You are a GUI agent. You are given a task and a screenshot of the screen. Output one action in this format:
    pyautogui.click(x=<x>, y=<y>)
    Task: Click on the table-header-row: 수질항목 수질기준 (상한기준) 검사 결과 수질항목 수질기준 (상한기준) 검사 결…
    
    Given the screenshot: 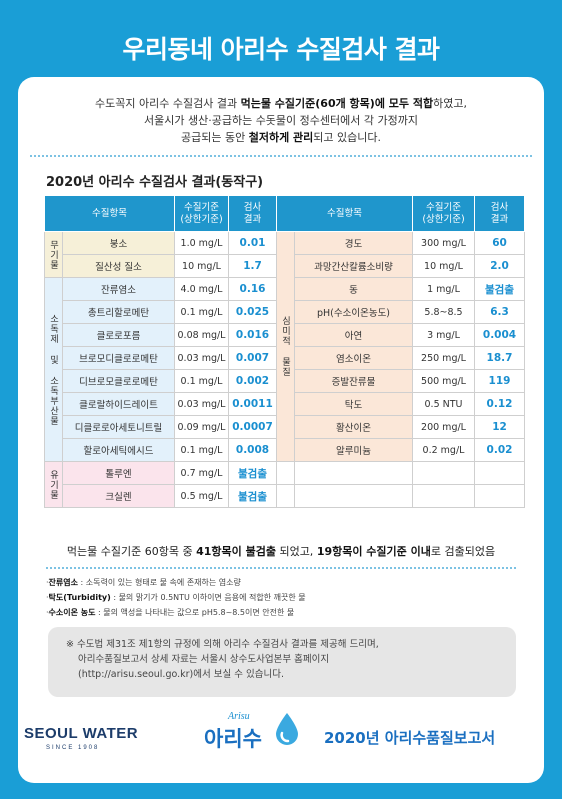 What is the action you would take?
    pyautogui.click(x=284, y=213)
    